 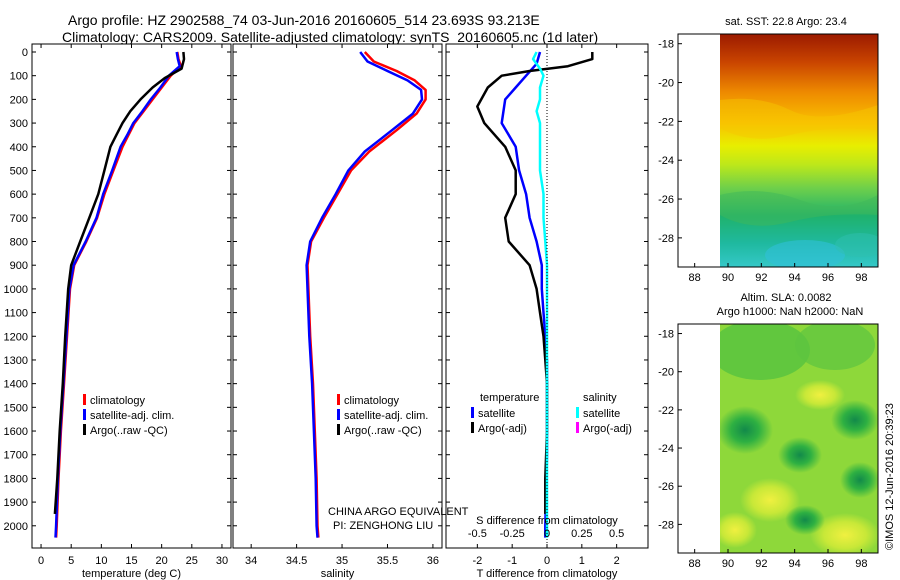 I want to click on sst-map-frame, so click(x=778, y=150).